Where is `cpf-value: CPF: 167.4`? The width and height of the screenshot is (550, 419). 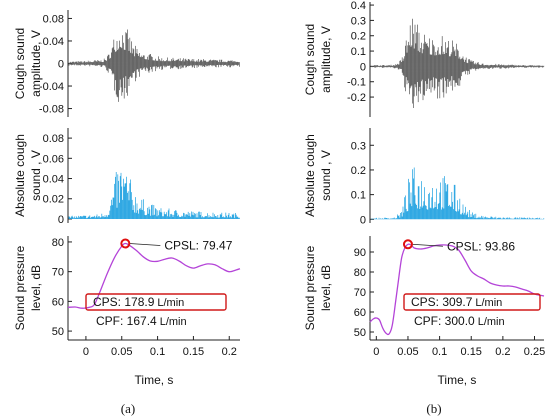
cpf-value: CPF: 167.4 is located at coordinates (126, 321).